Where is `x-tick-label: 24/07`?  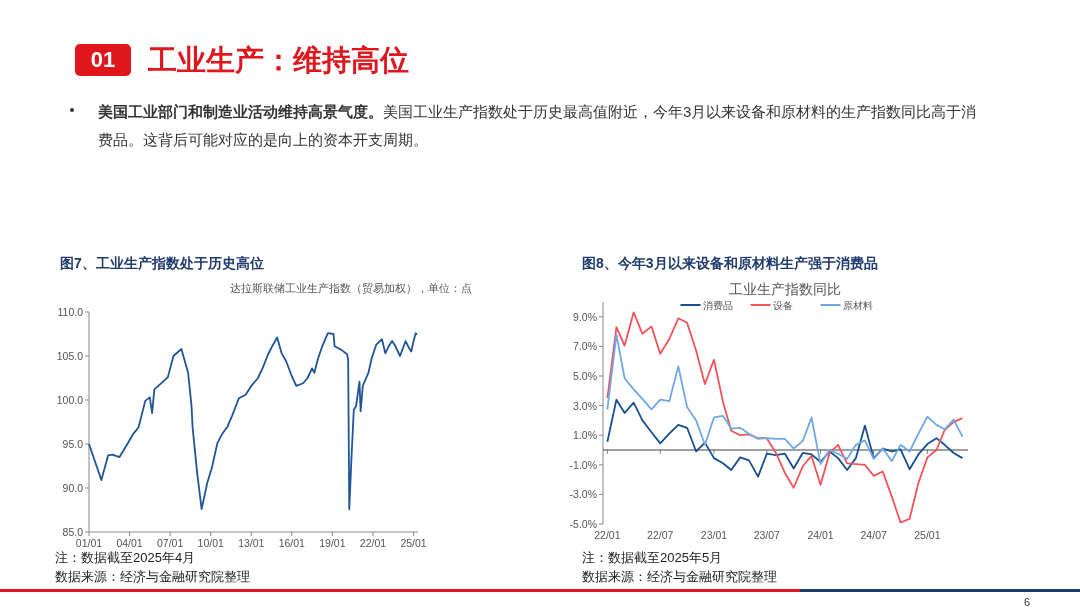 x-tick-label: 24/07 is located at coordinates (873, 535).